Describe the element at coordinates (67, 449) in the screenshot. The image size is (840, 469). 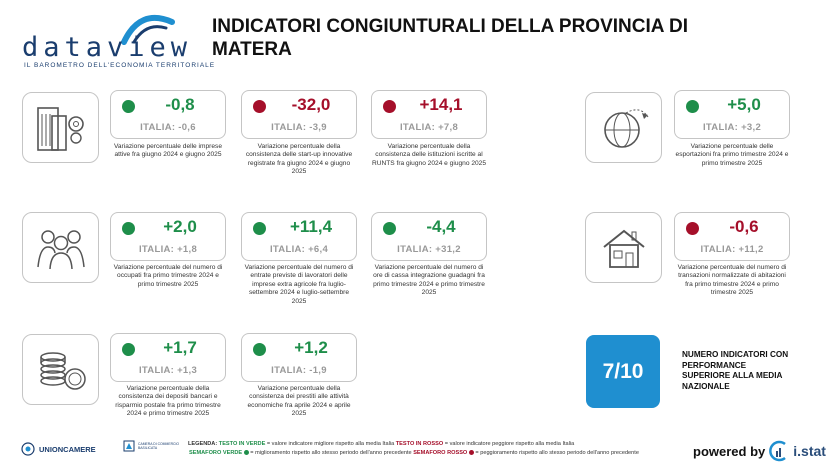
I see `unioncamere-text: UNIONCAMERE` at that location.